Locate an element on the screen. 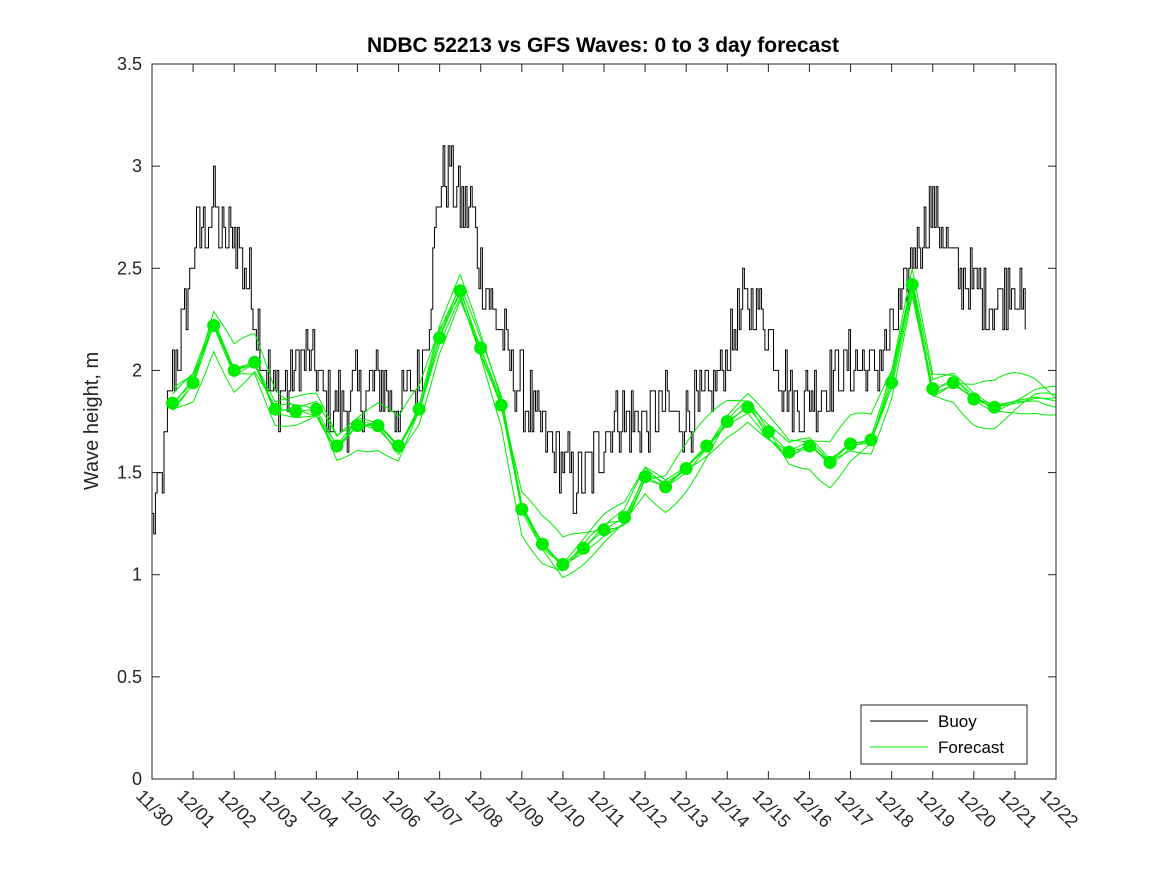 The height and width of the screenshot is (875, 1167). x-tick-label: 12/06 is located at coordinates (402, 809).